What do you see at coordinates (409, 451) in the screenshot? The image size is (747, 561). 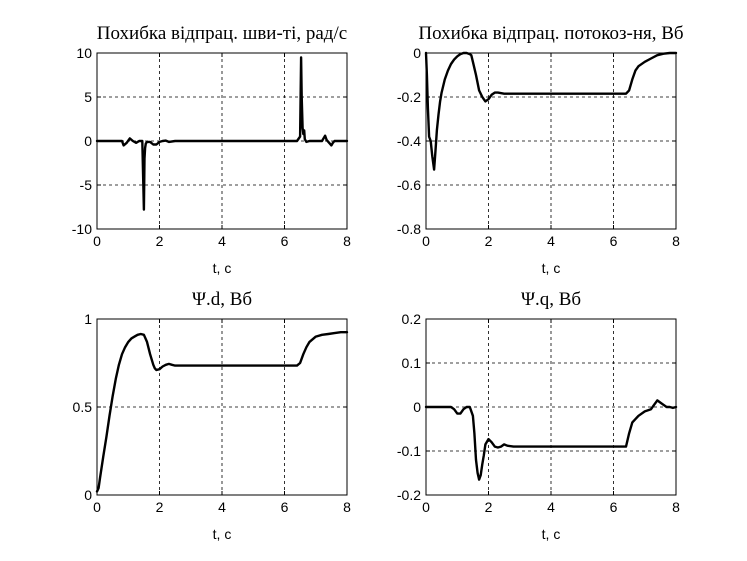 I see `y-tick-label: -0.1` at bounding box center [409, 451].